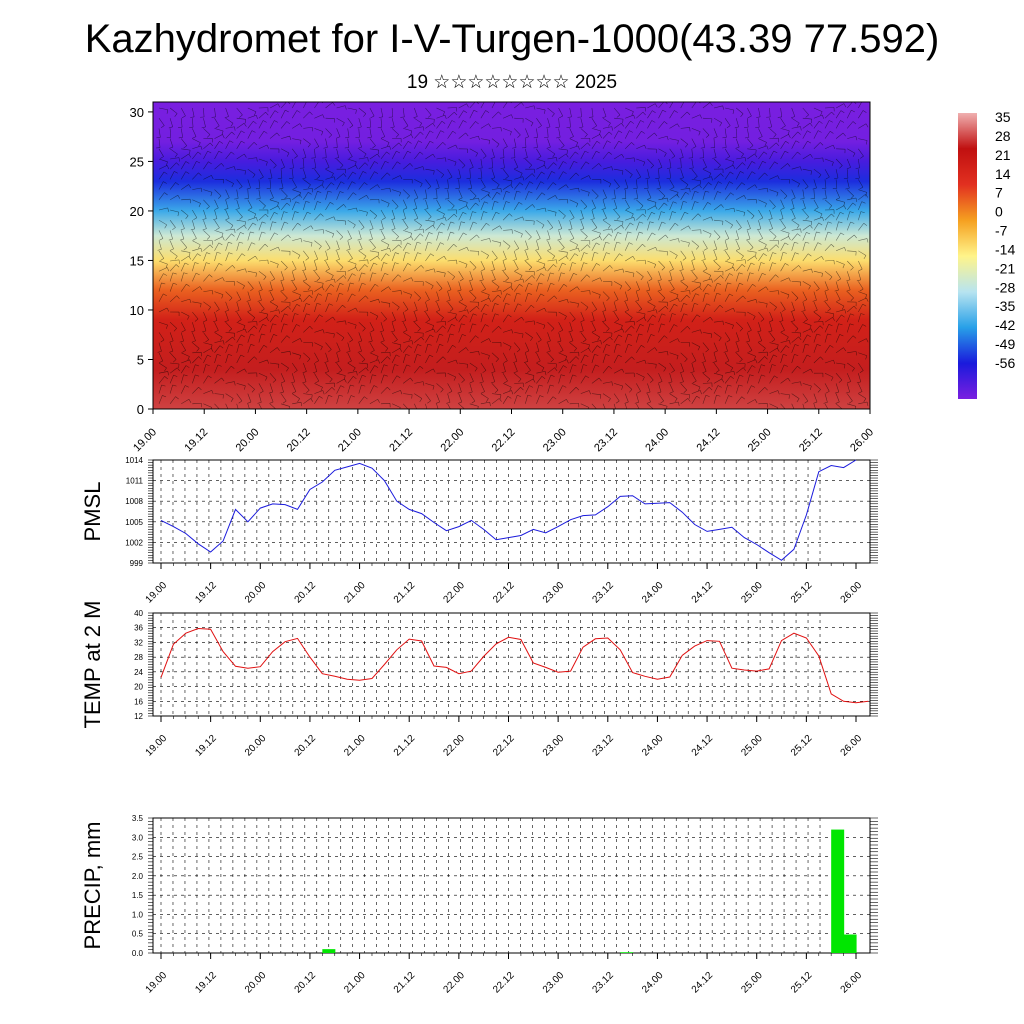  Describe the element at coordinates (355, 593) in the screenshot. I see `pmsl-x-tick-label: 21.00` at that location.